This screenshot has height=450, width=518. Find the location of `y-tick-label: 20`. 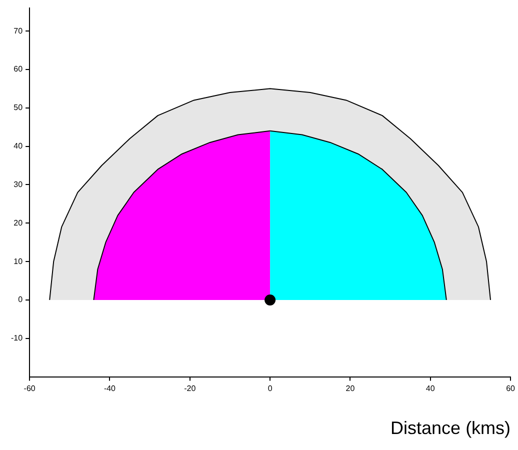

y-tick-label: 20 is located at coordinates (19, 223).